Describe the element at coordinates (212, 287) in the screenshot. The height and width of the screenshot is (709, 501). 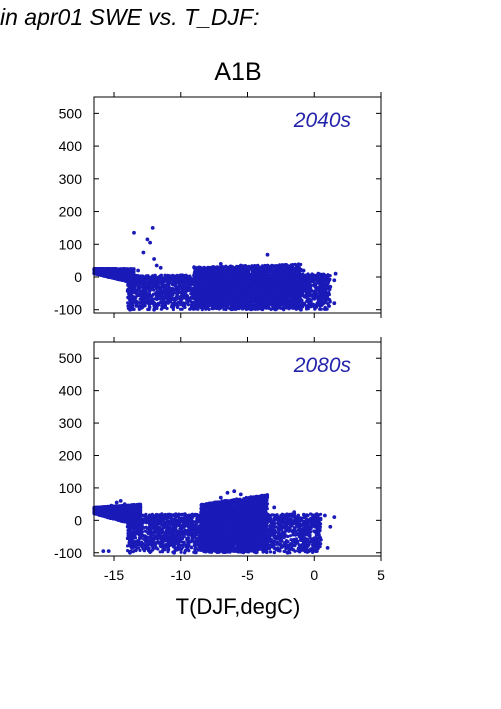
I see `point-cloud` at that location.